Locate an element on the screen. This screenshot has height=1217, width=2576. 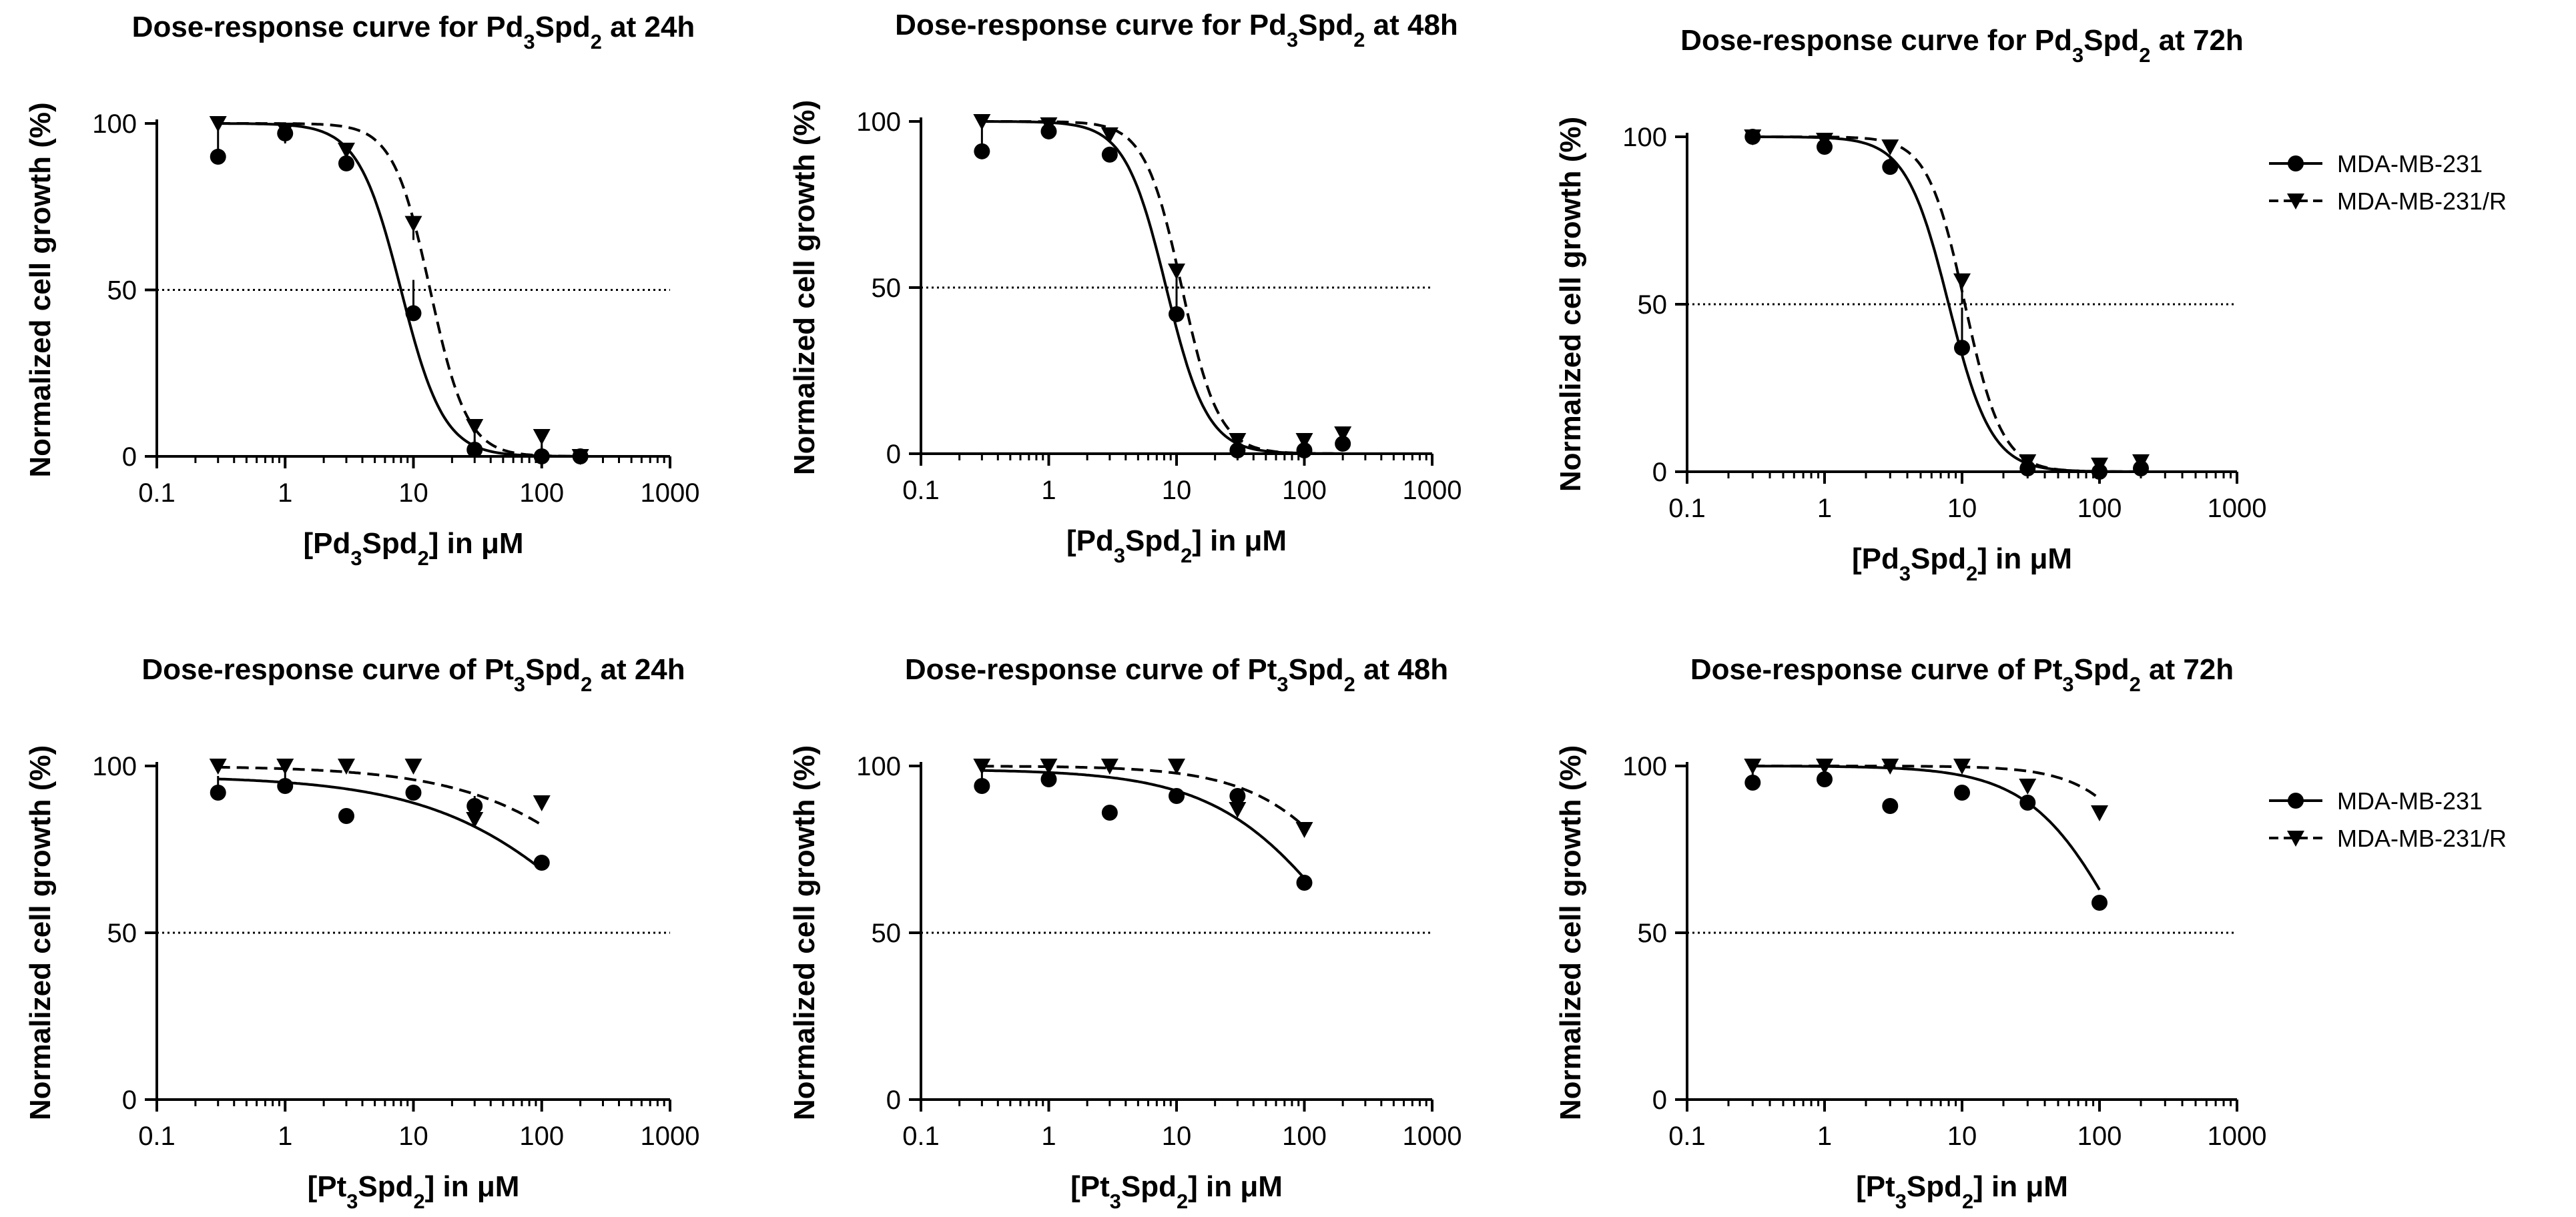
legend-label: MDA-MB-231 is located at coordinates (2410, 163).